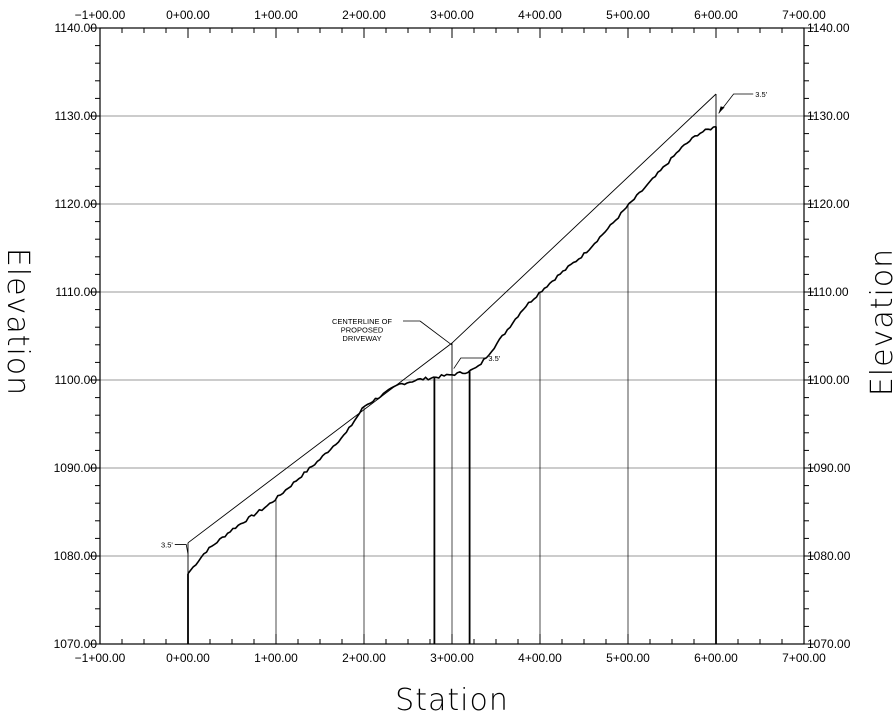  I want to click on annot-mid-offset: 3.5', so click(494, 358).